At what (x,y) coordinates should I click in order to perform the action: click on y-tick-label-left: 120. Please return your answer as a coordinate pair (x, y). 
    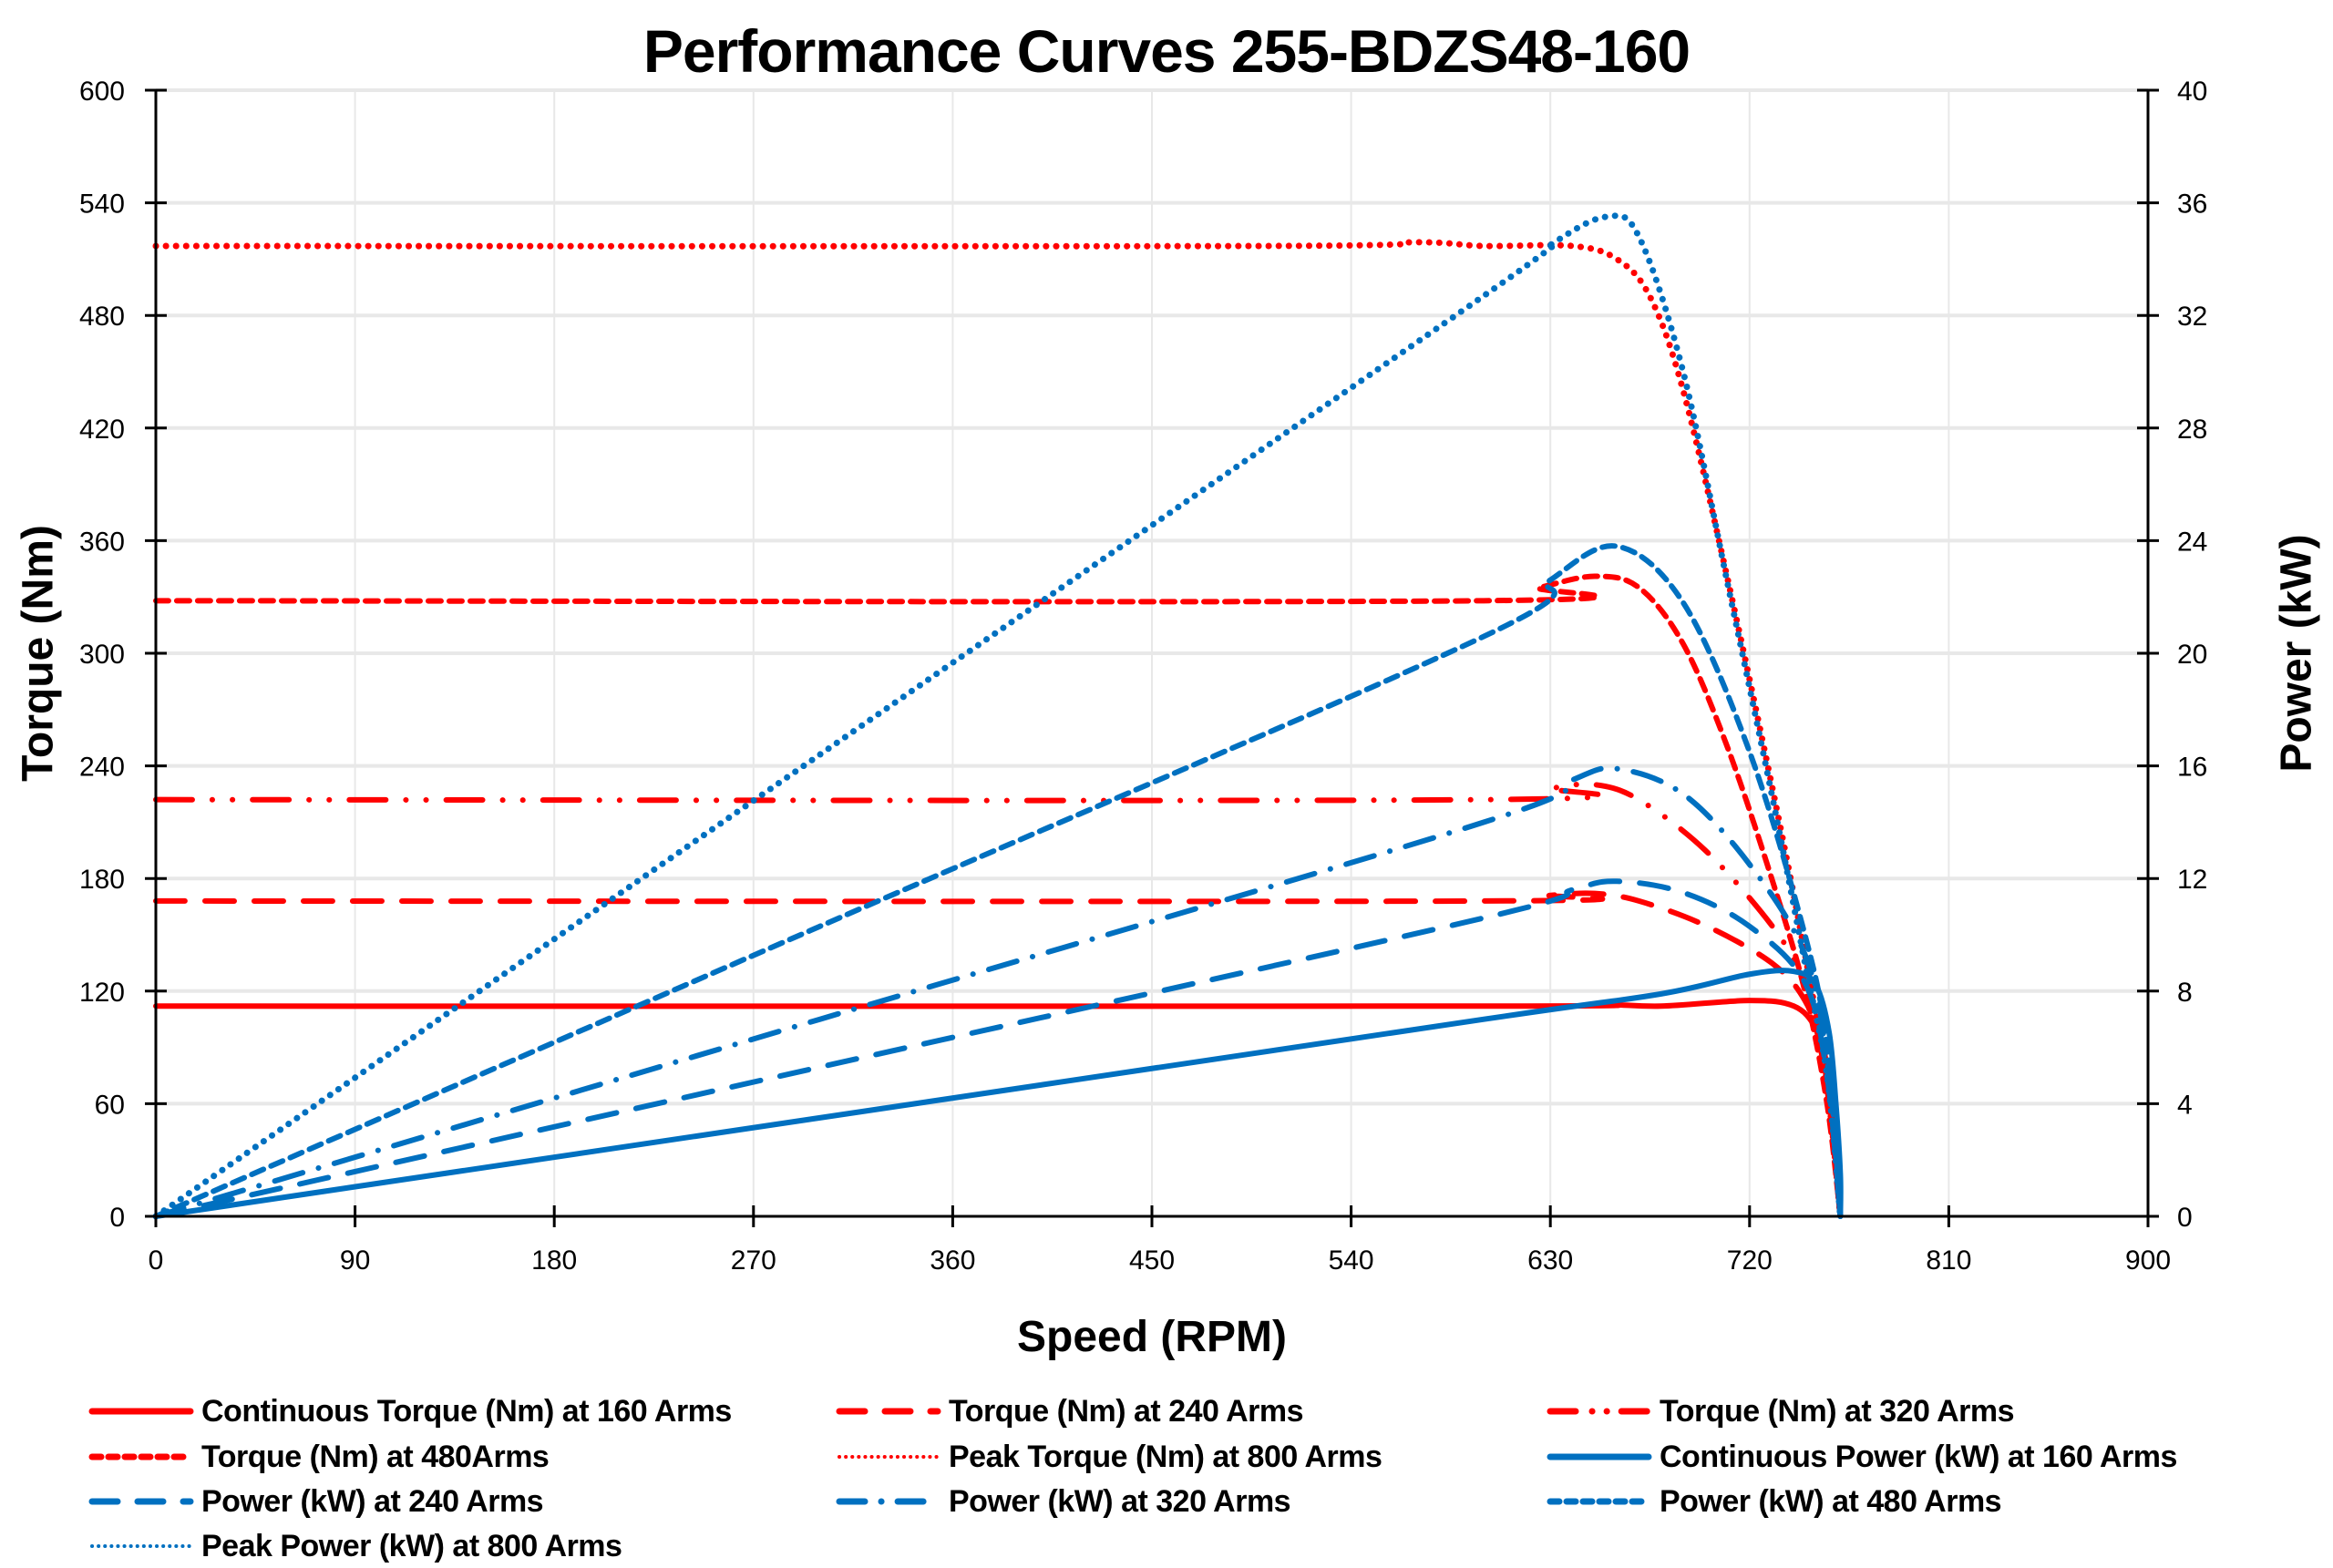
    Looking at the image, I should click on (102, 993).